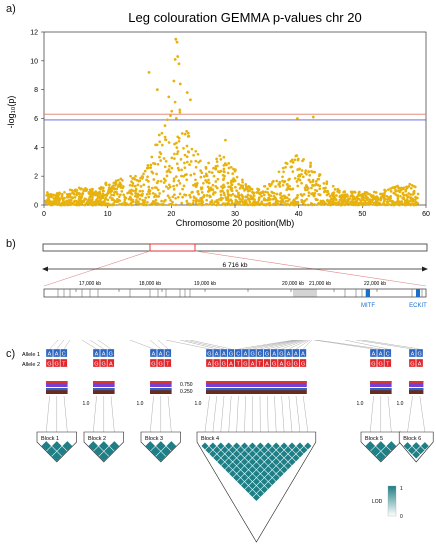 The image size is (436, 550). Describe the element at coordinates (310, 268) in the screenshot. I see `zoom-line-right` at that location.